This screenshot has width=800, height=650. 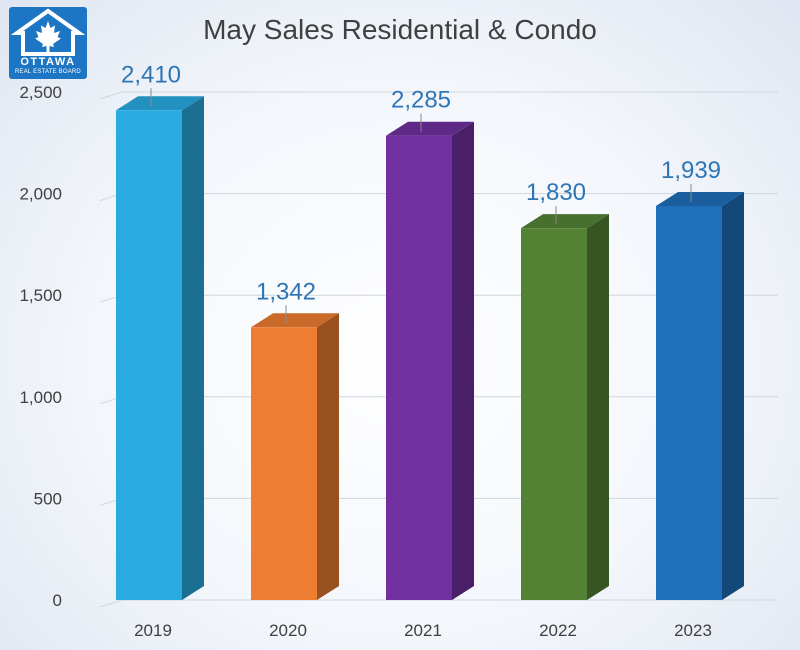 What do you see at coordinates (48, 498) in the screenshot?
I see `y-tick-label: 500` at bounding box center [48, 498].